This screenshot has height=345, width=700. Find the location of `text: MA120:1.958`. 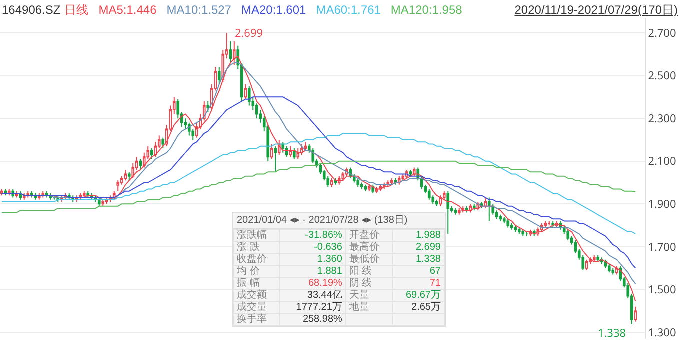

text: MA120:1.958 is located at coordinates (426, 10).